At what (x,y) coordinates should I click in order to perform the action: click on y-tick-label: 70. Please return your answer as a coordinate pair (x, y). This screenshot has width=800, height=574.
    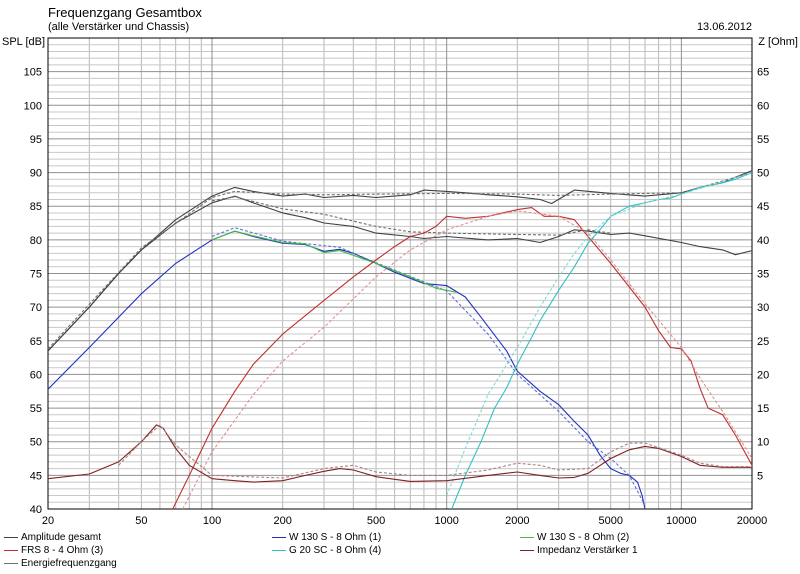
    Looking at the image, I should click on (36, 308).